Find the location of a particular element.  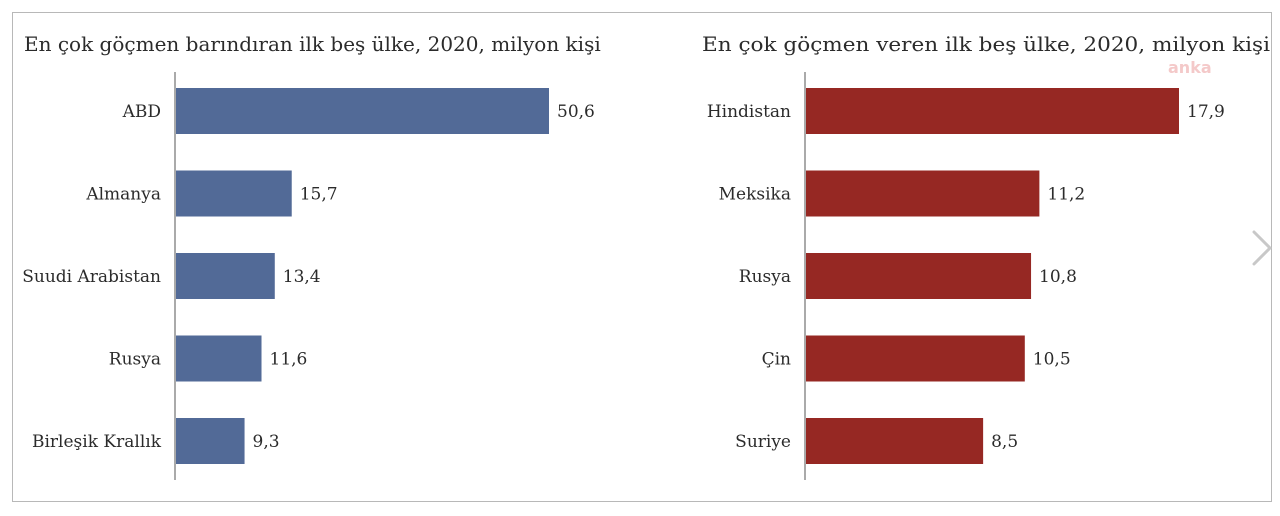

category-label: Çin is located at coordinates (776, 360).